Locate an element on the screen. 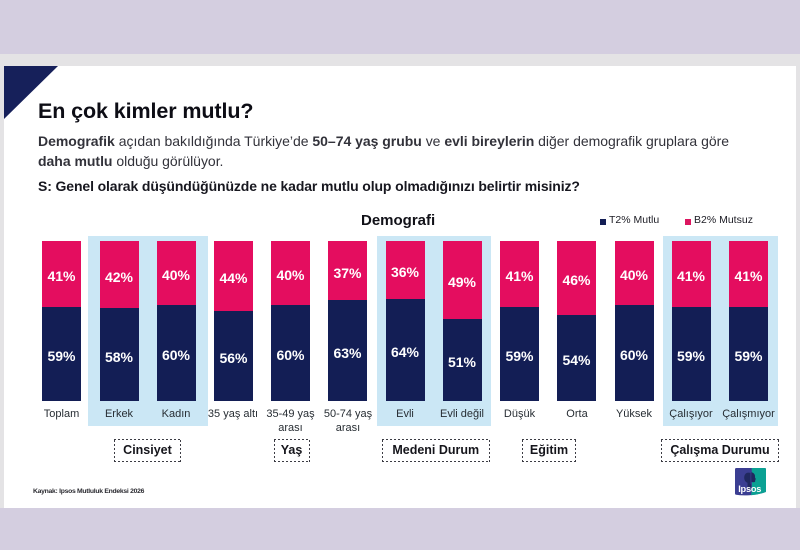  svg-text: Ipsos is located at coordinates (749, 489).